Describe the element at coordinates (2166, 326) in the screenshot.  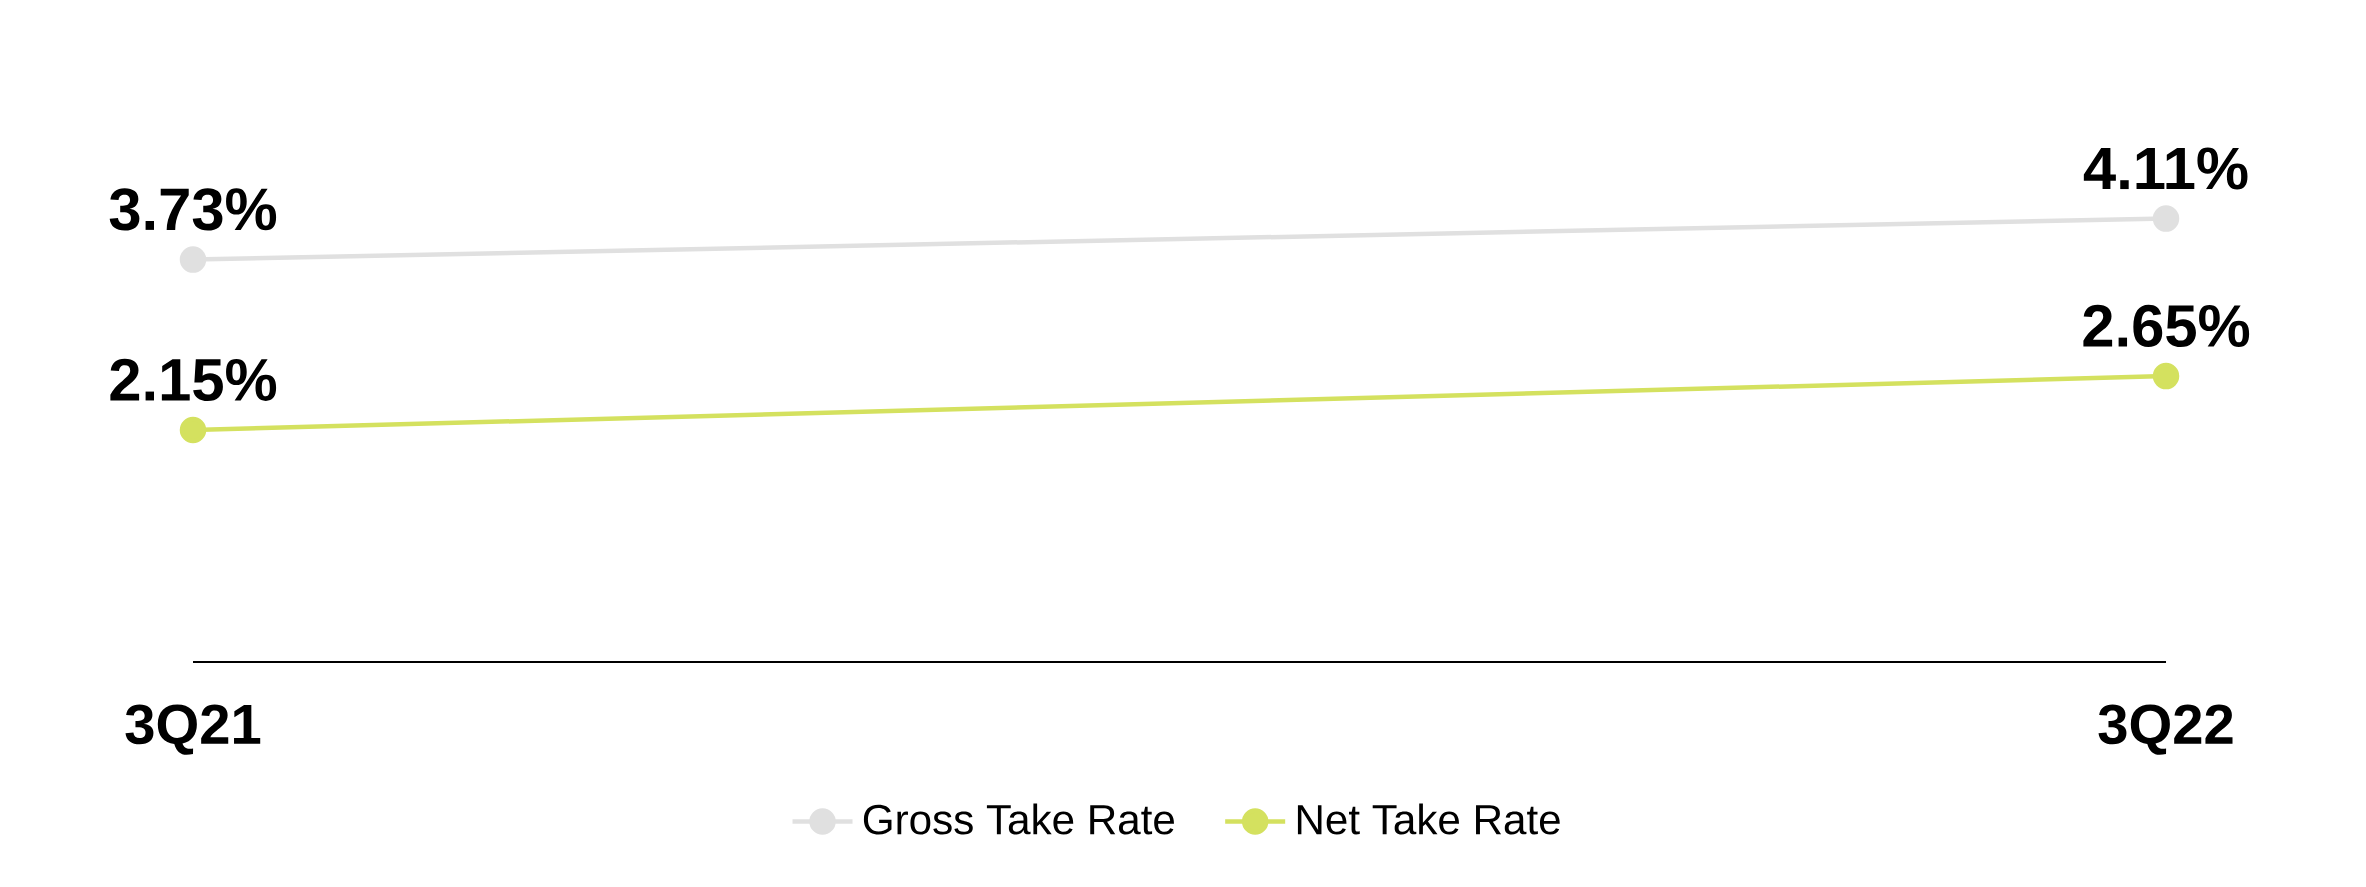
I see `data-label: 2.65%` at that location.